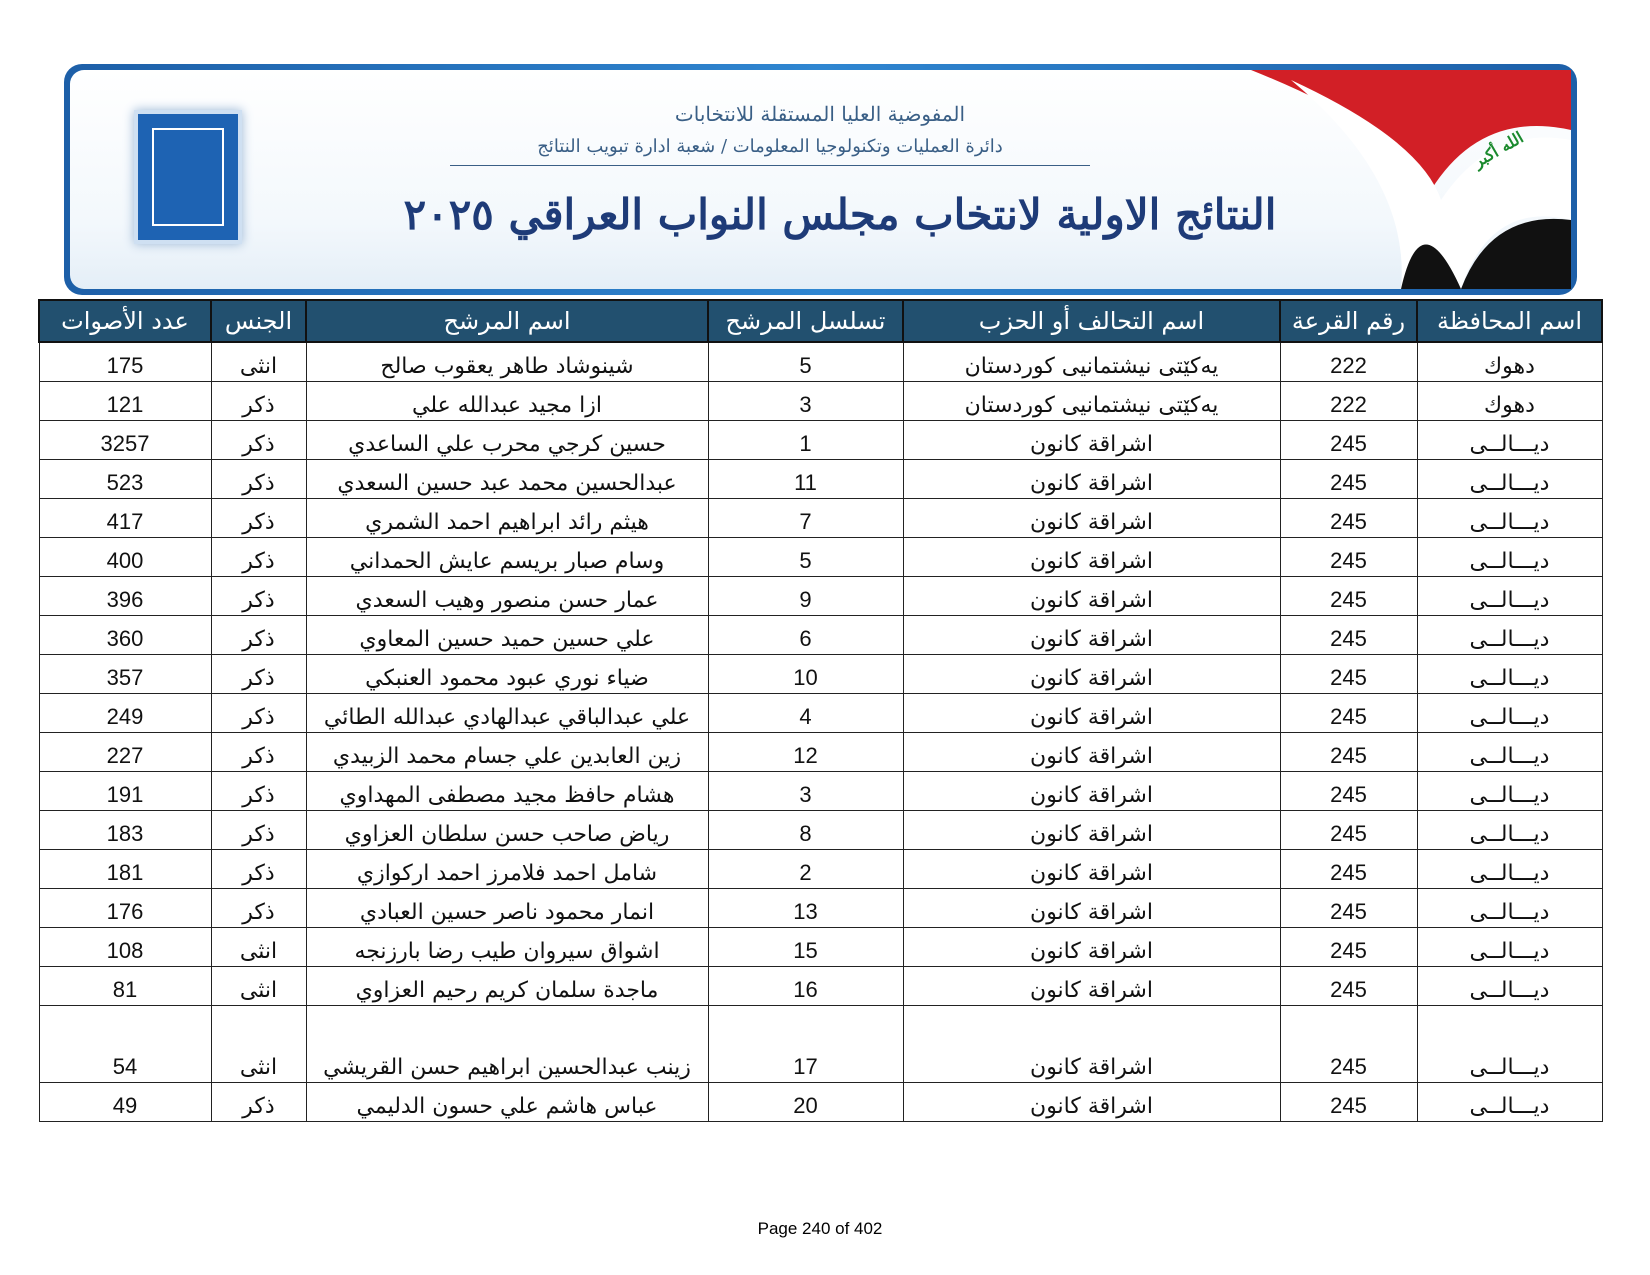  I want to click on table-cell: زينب عبدالحسين ابراهيم حسن القريشي, so click(507, 1044).